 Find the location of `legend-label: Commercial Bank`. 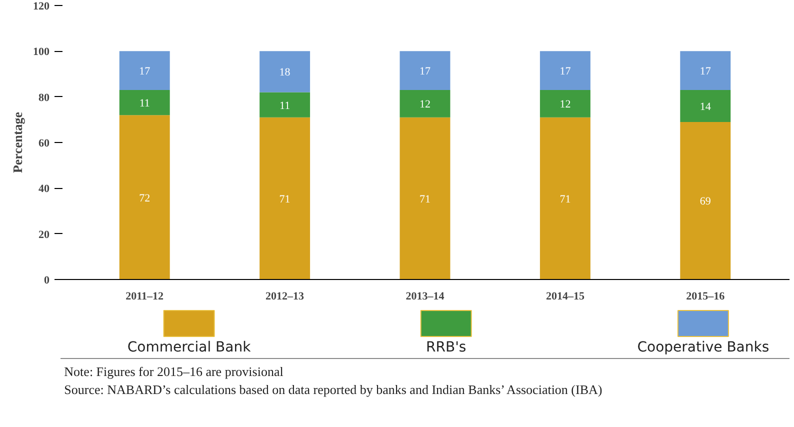

legend-label: Commercial Bank is located at coordinates (189, 348).